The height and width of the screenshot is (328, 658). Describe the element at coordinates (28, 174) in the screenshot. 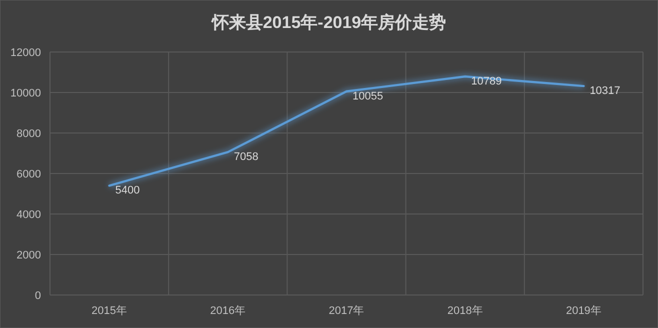

I see `y-tick-label: 6000` at that location.